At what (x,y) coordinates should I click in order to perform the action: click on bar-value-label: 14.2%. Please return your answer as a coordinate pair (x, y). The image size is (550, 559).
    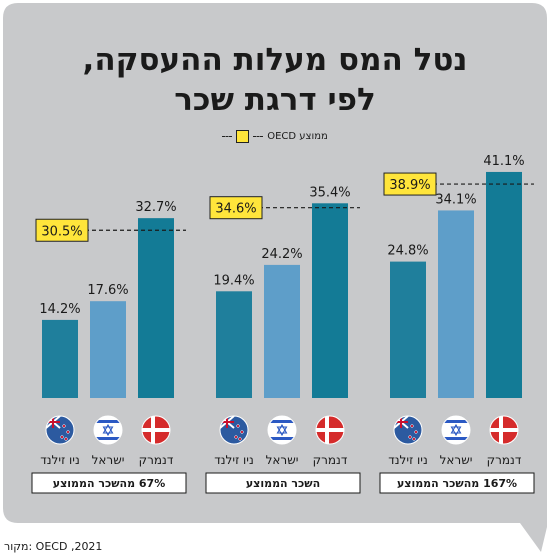
    Looking at the image, I should click on (59, 309).